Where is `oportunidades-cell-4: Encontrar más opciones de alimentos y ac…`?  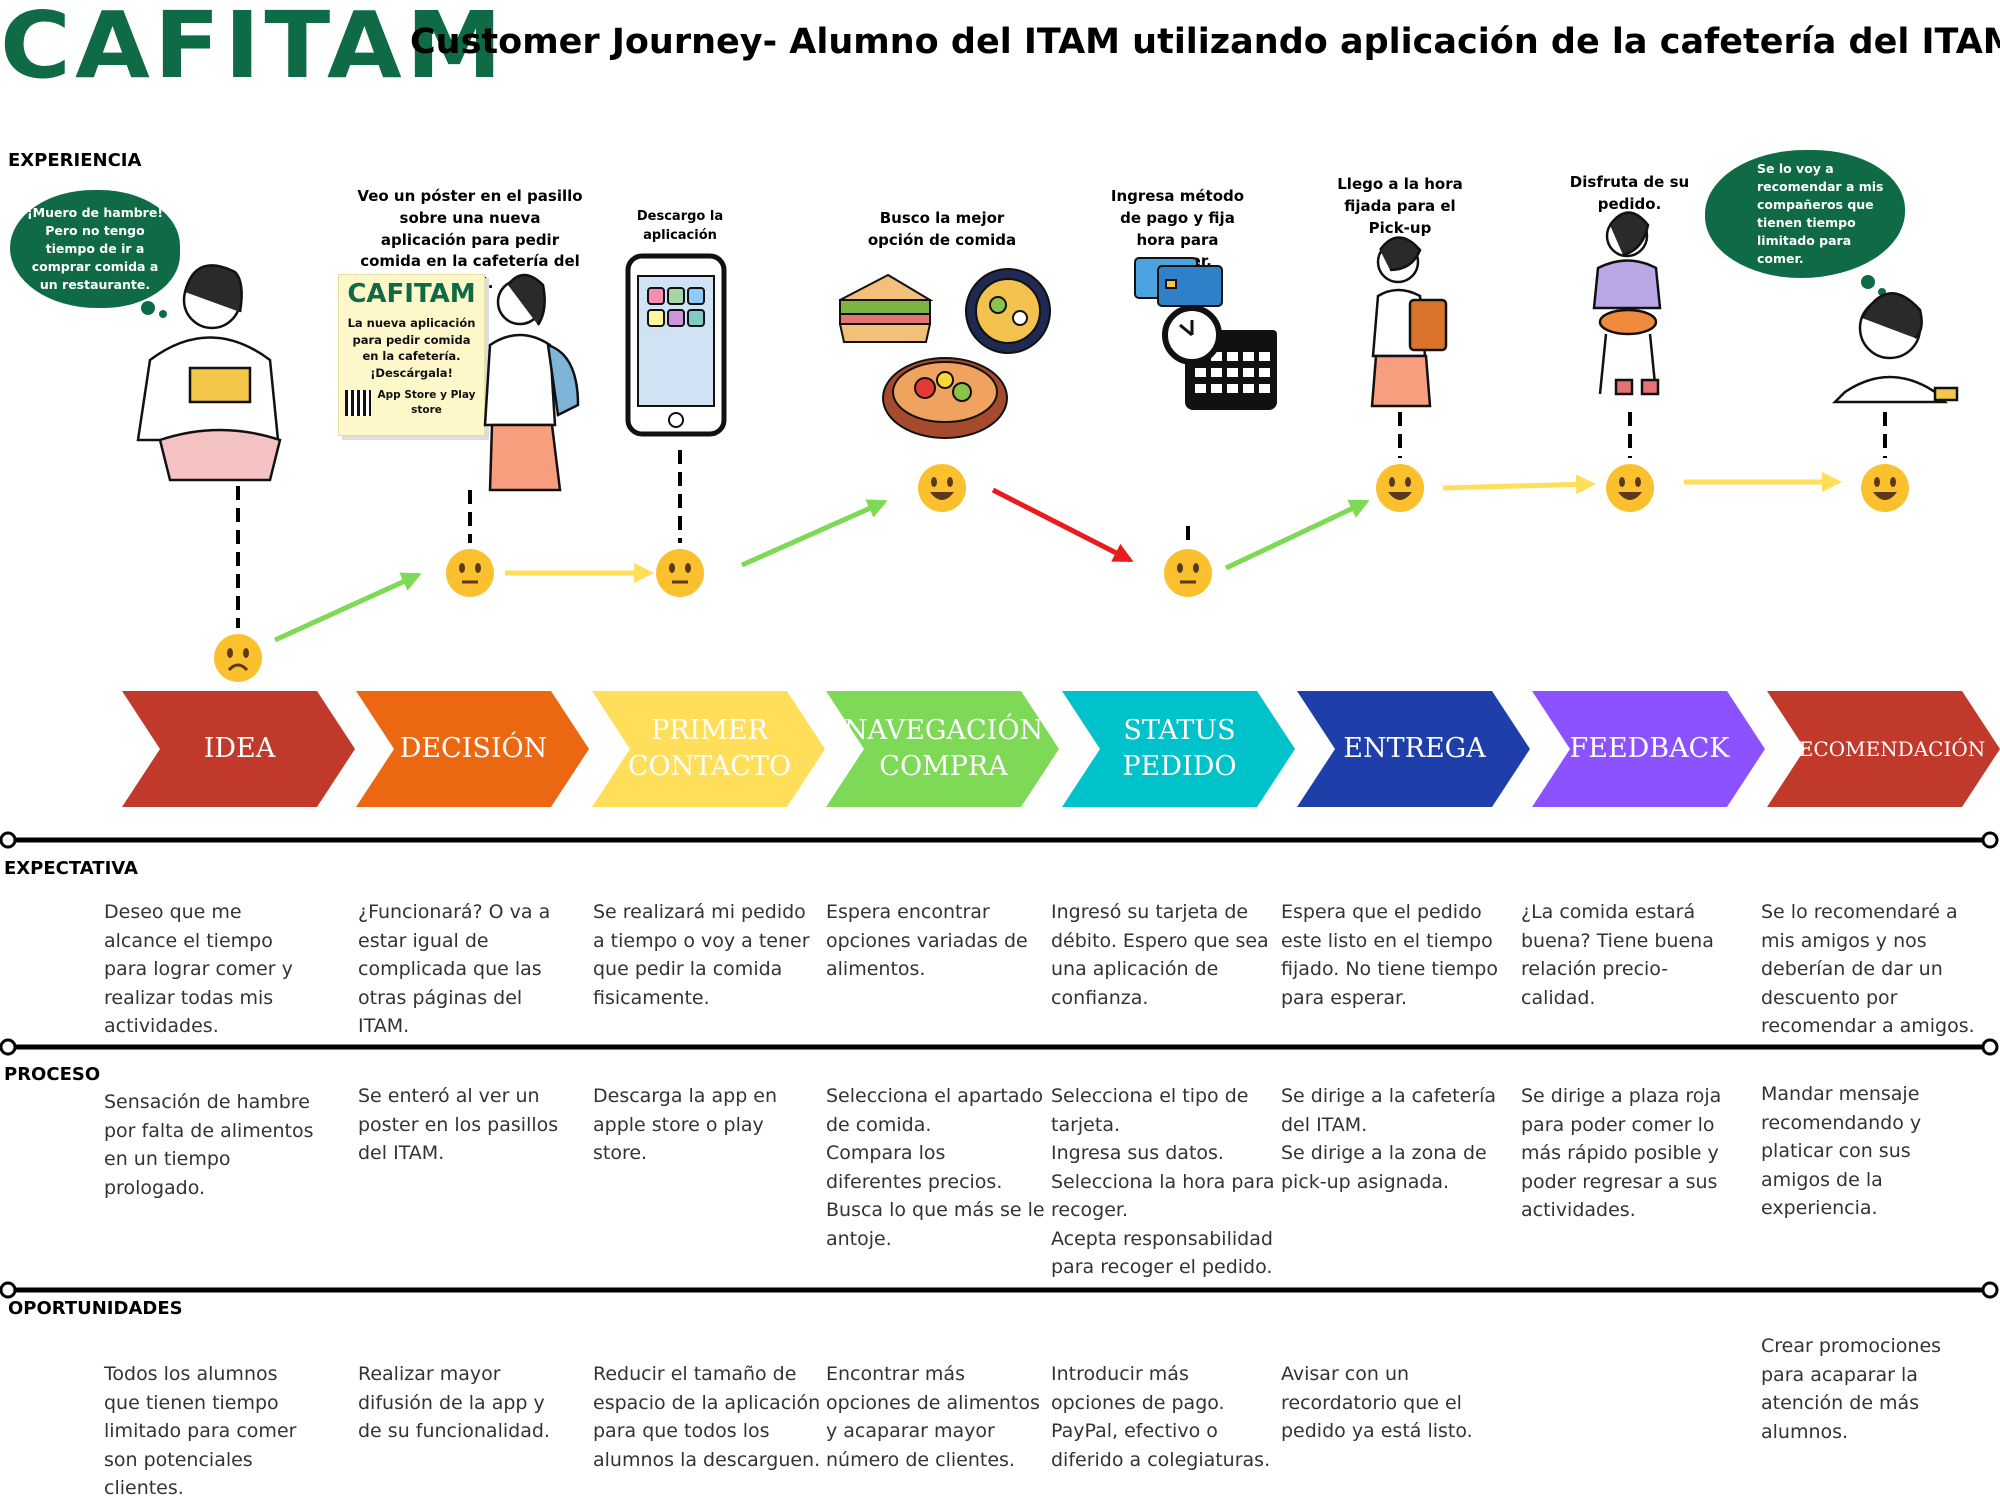 oportunidades-cell-4: Encontrar más opciones de alimentos y ac… is located at coordinates (936, 1417).